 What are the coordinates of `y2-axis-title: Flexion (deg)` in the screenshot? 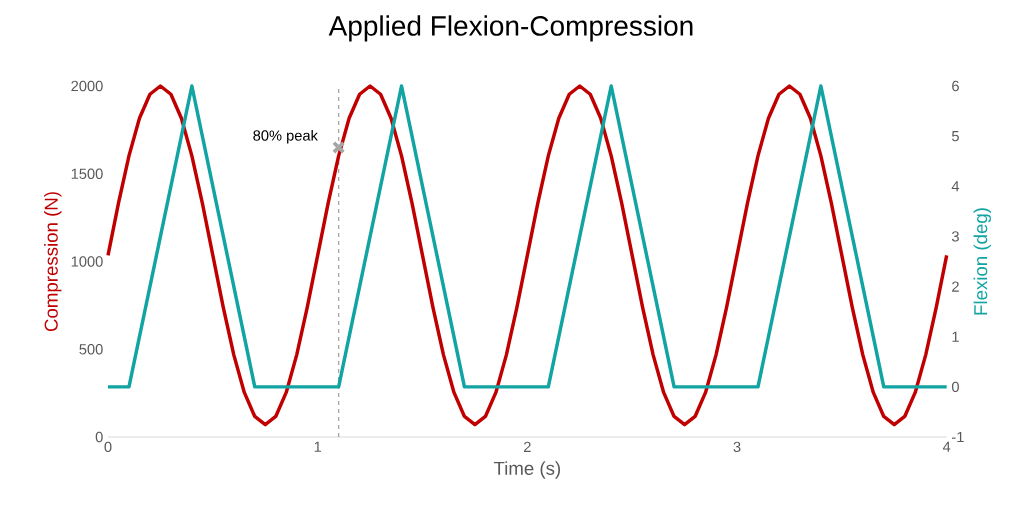 It's located at (982, 261).